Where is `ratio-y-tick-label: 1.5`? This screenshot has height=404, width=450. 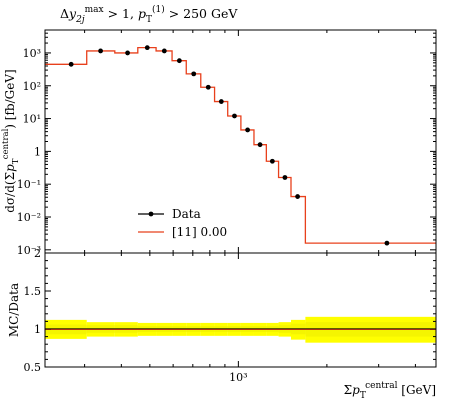 ratio-y-tick-label: 1.5 is located at coordinates (33, 291).